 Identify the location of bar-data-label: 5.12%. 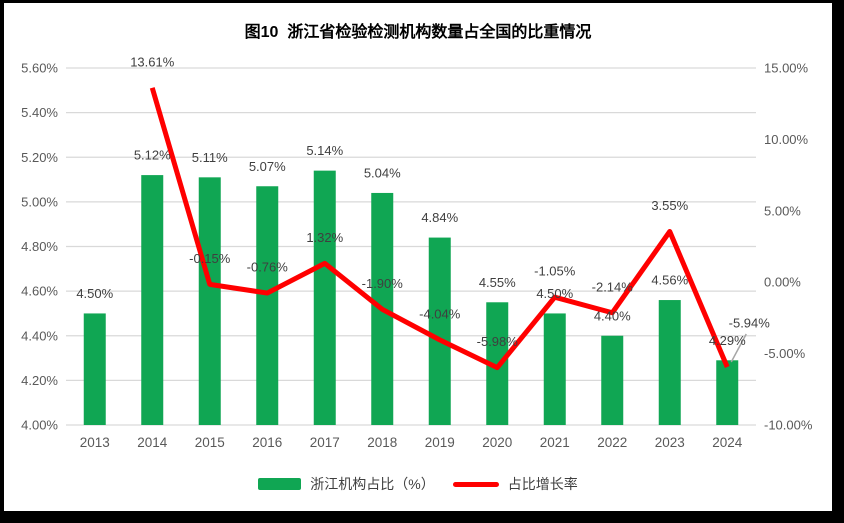
(152, 155).